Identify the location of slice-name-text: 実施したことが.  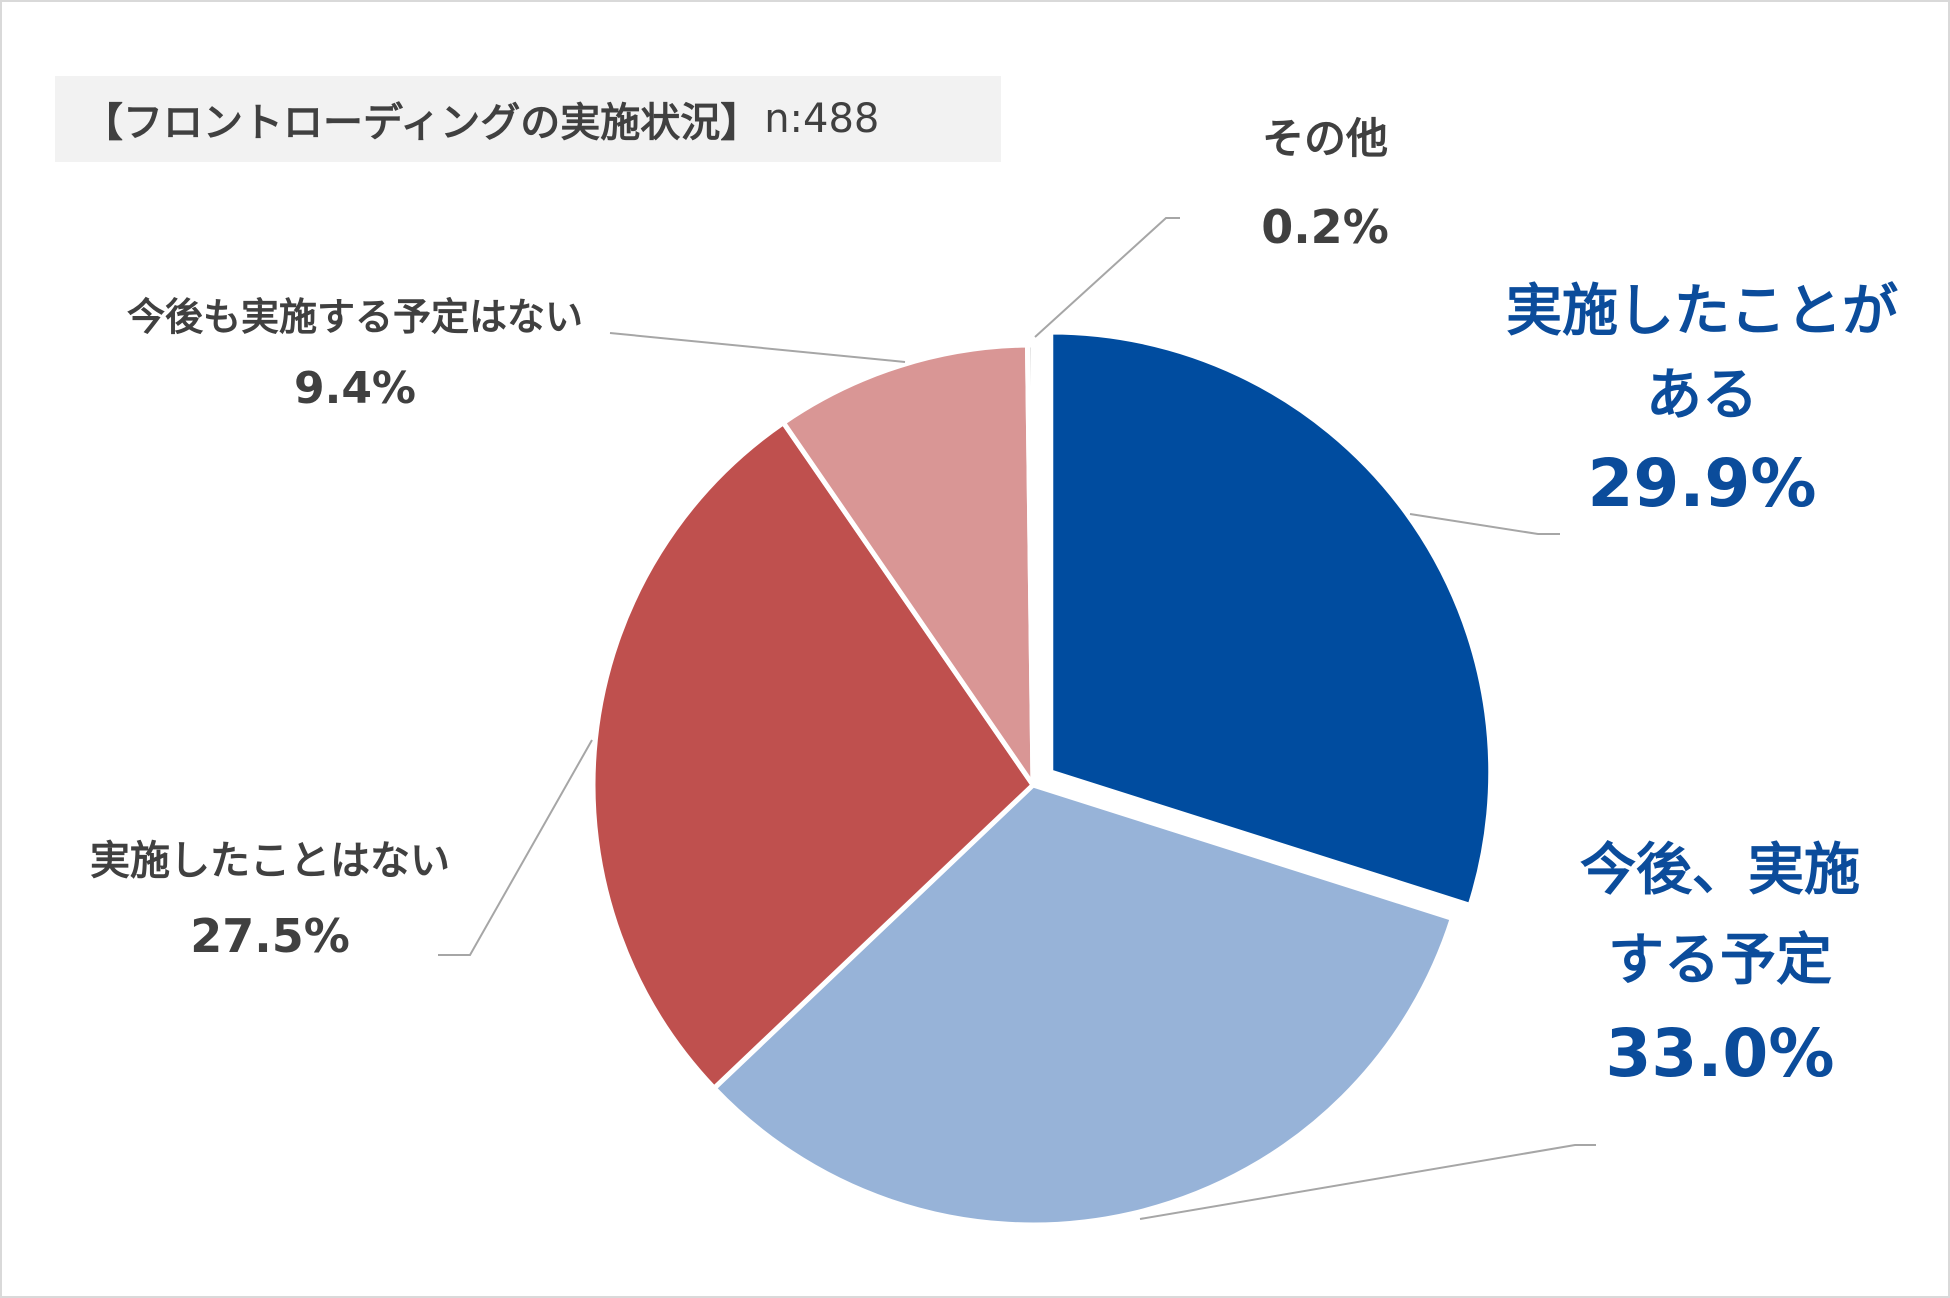
(1702, 311).